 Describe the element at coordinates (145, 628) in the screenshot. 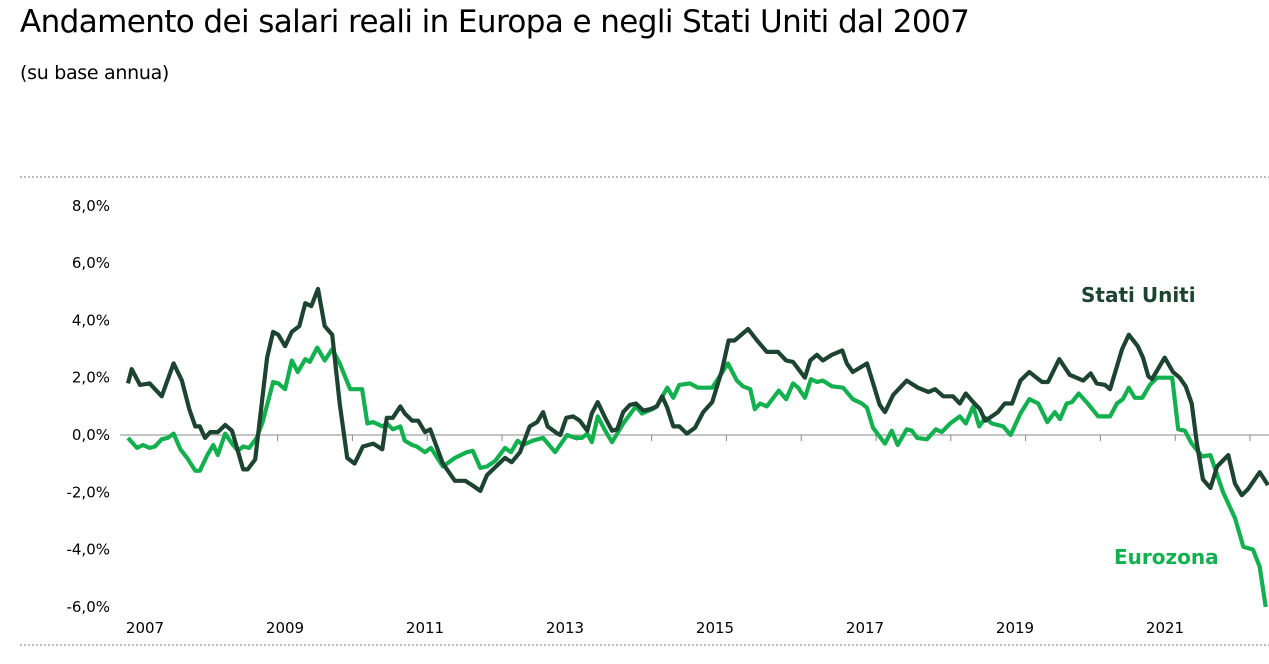

I see `x-tick-label: 2007` at that location.